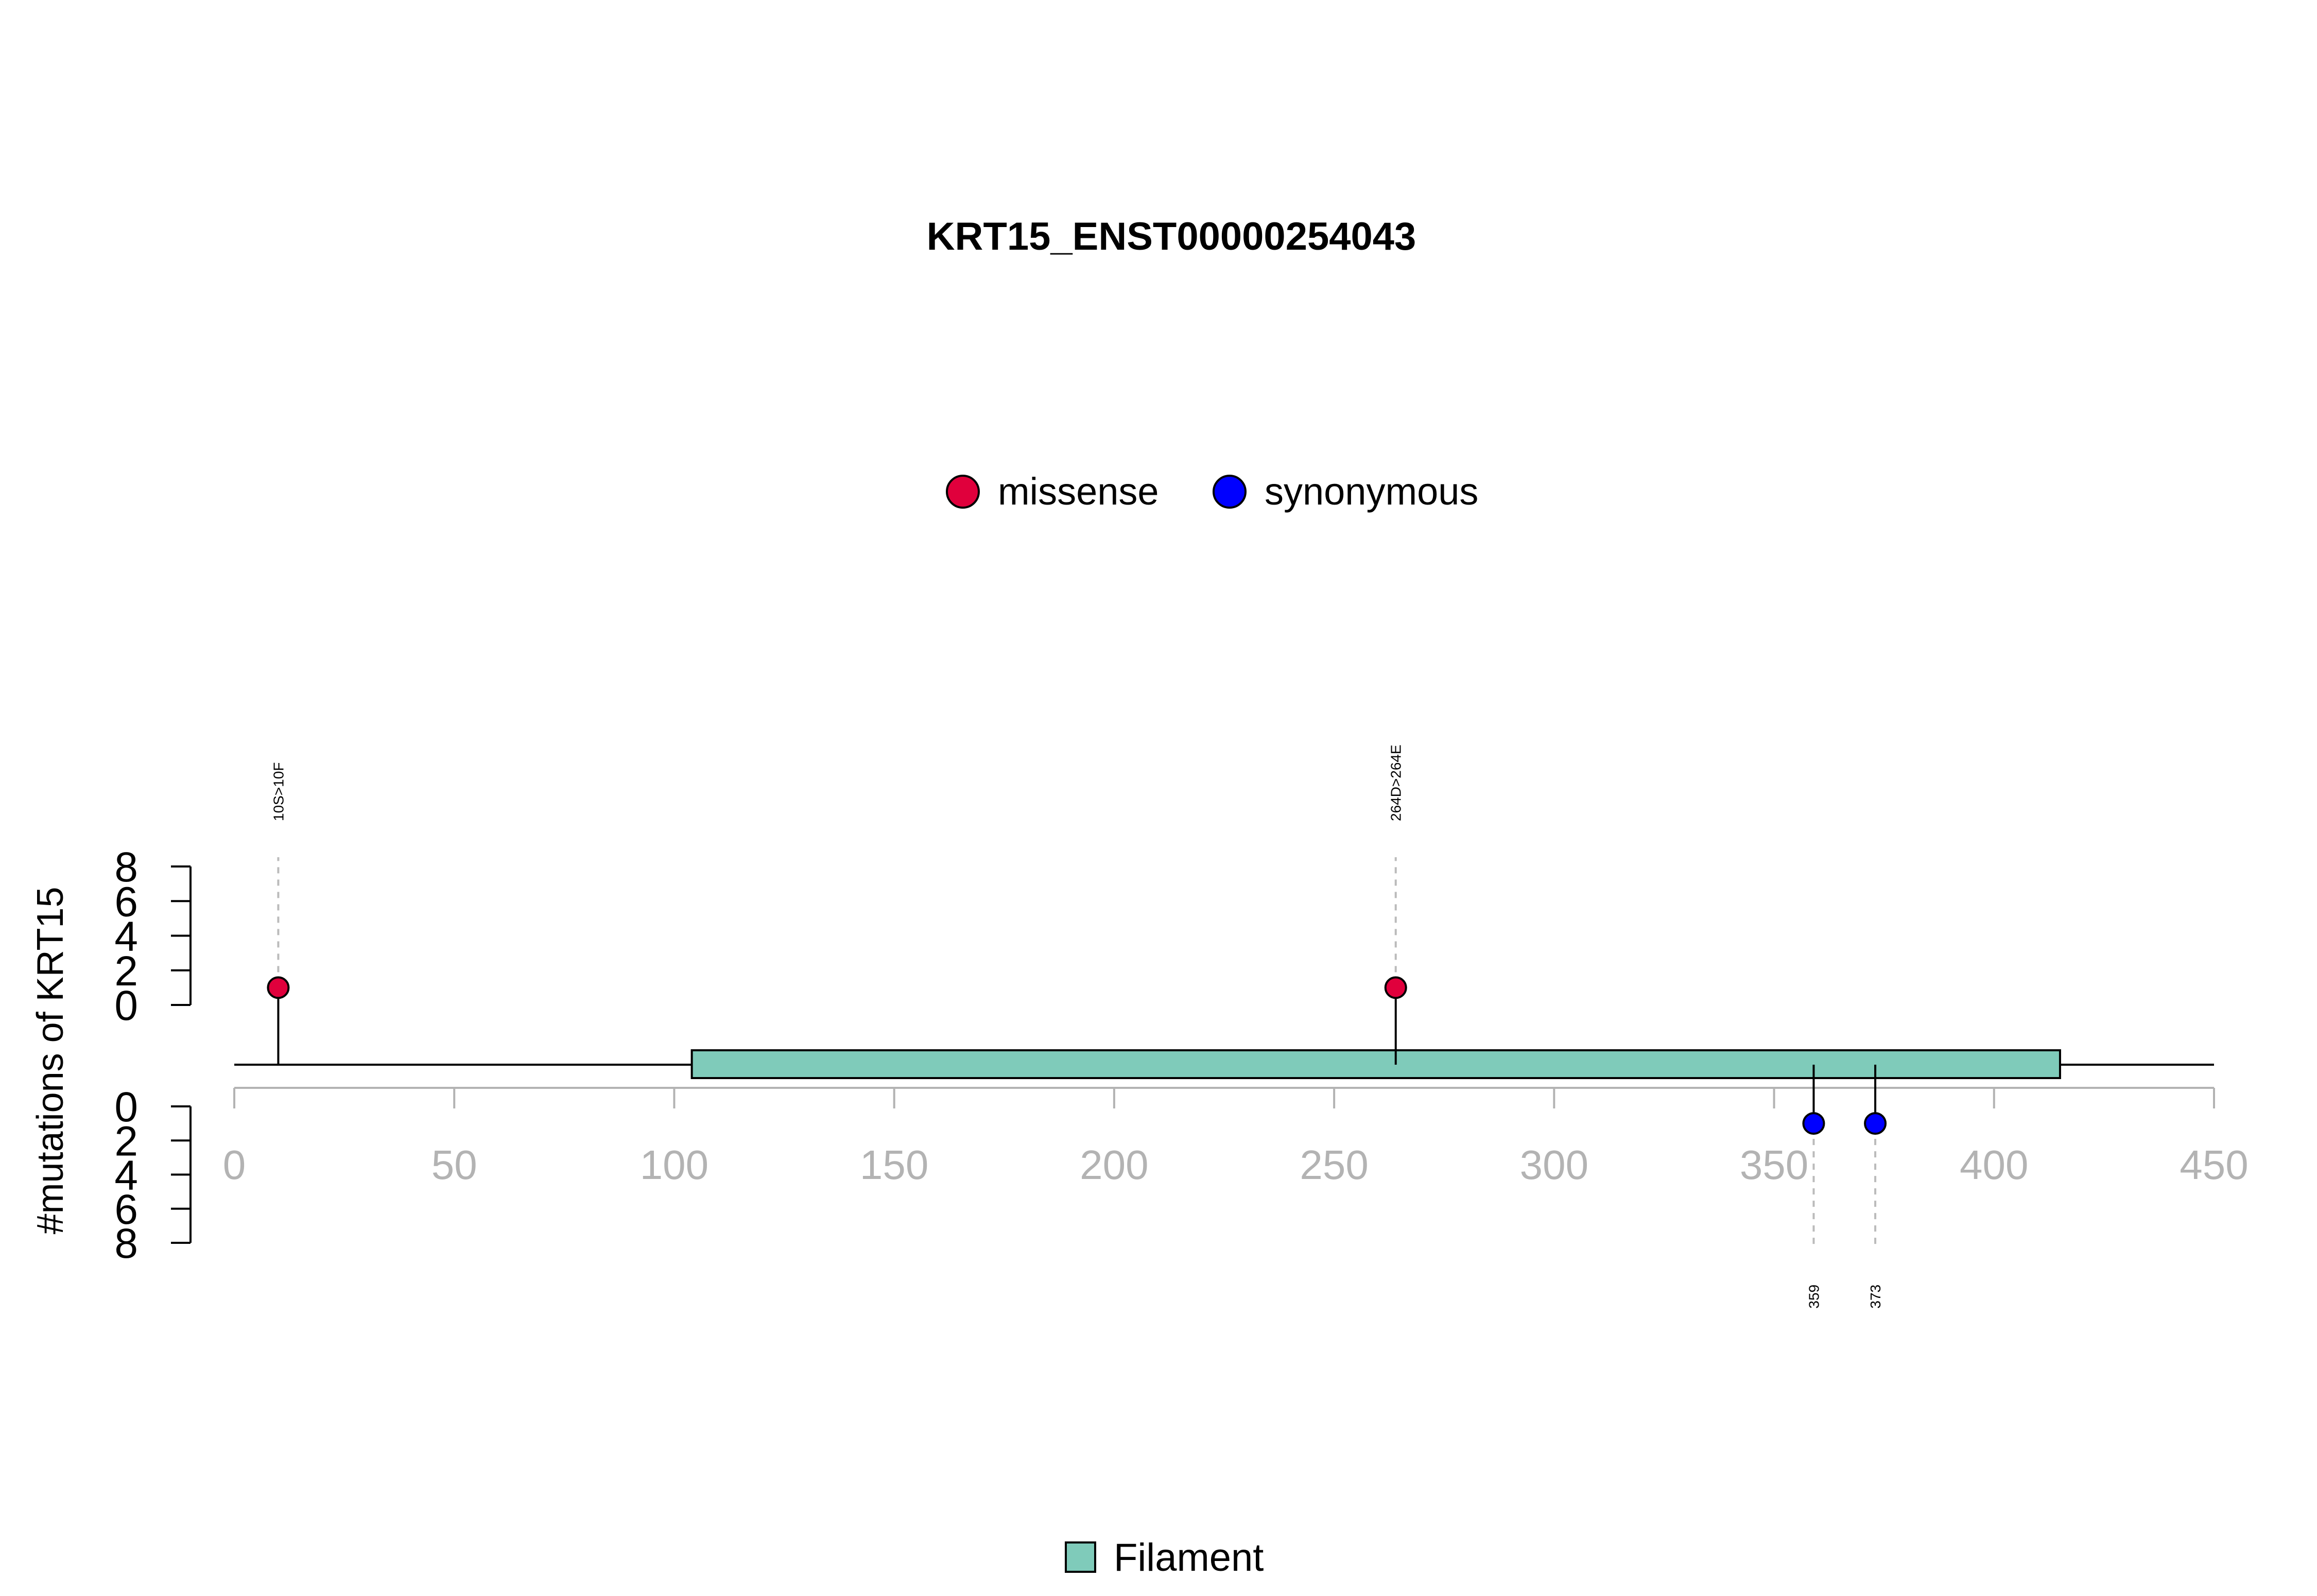  I want to click on x-tick-label-0: 0, so click(234, 1165).